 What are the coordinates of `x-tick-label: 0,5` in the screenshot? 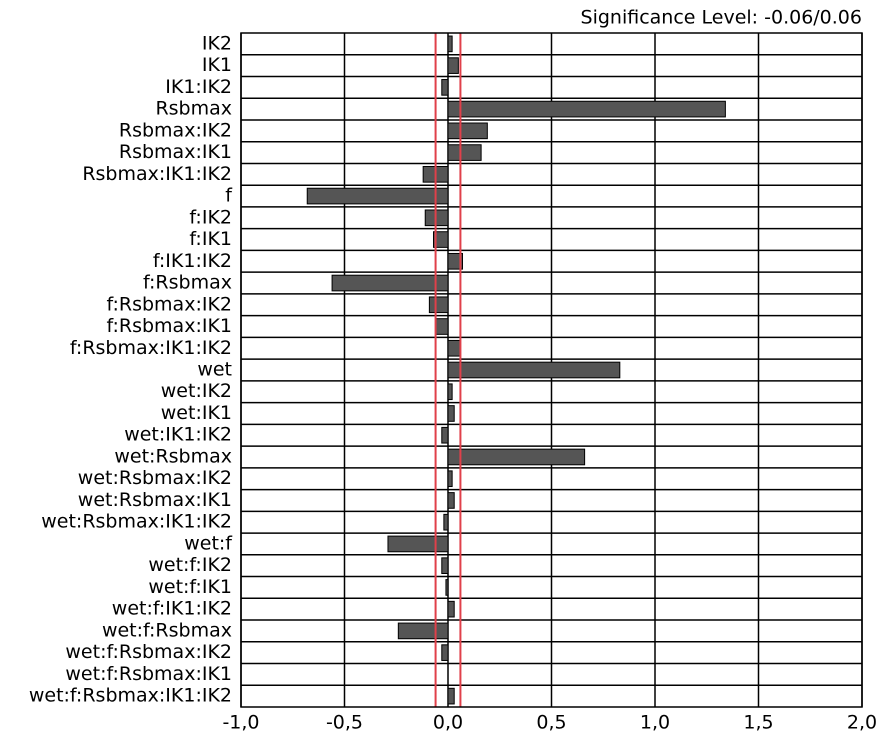 It's located at (551, 723).